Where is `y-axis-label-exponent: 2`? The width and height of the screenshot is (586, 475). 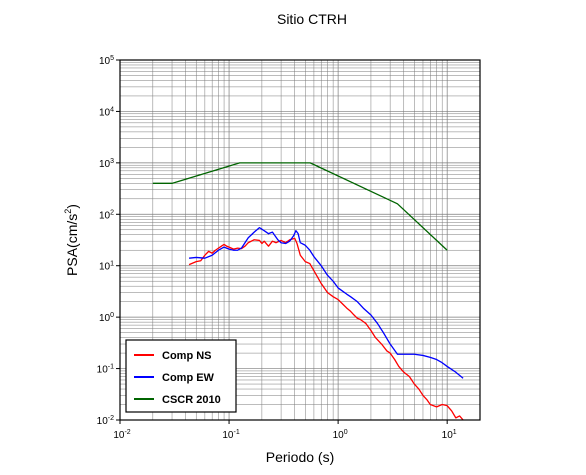 y-axis-label-exponent: 2 is located at coordinates (68, 211).